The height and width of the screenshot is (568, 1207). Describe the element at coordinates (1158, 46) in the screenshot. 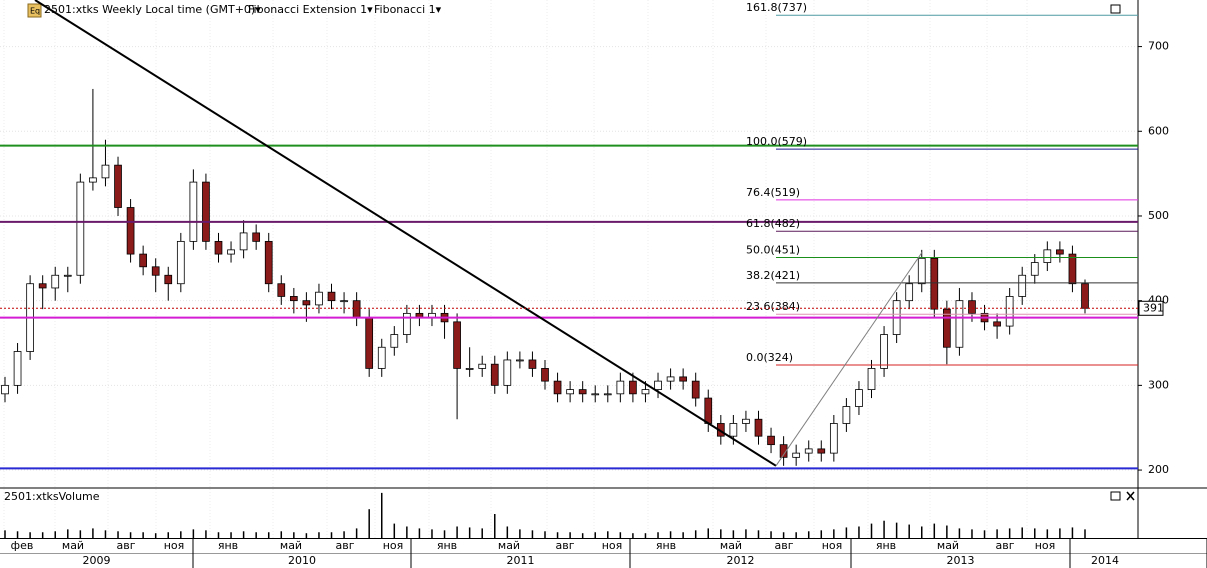

I see `y-tick-label: 700` at that location.